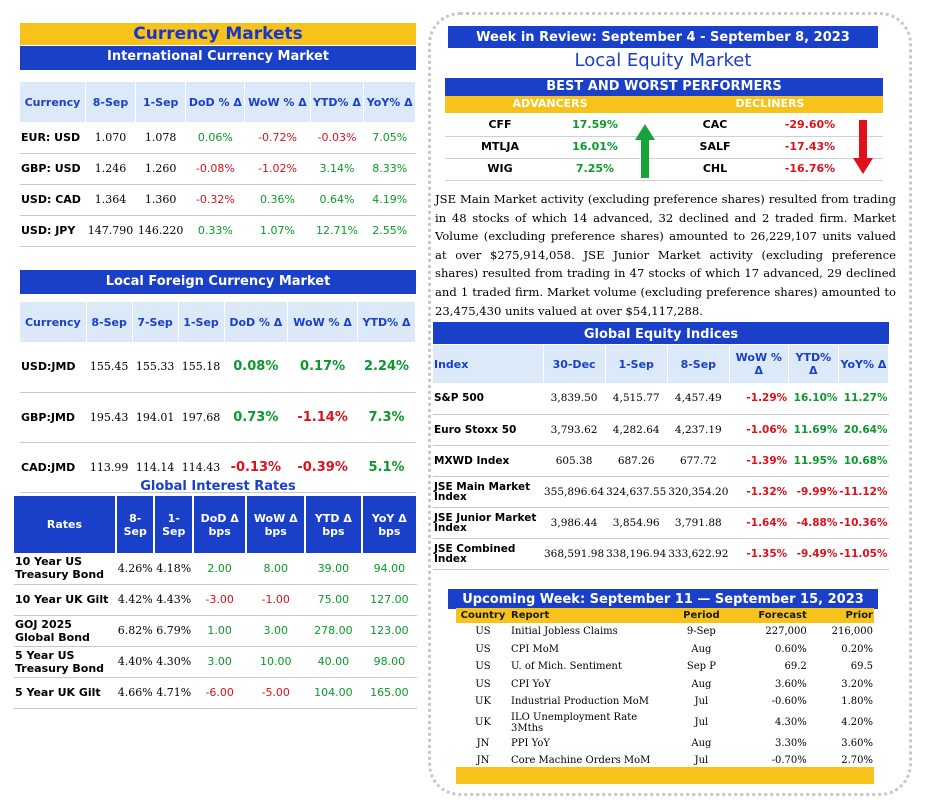 This screenshot has width=928, height=805. Describe the element at coordinates (53, 467) in the screenshot. I see `table-cell: CAD:JMD` at that location.